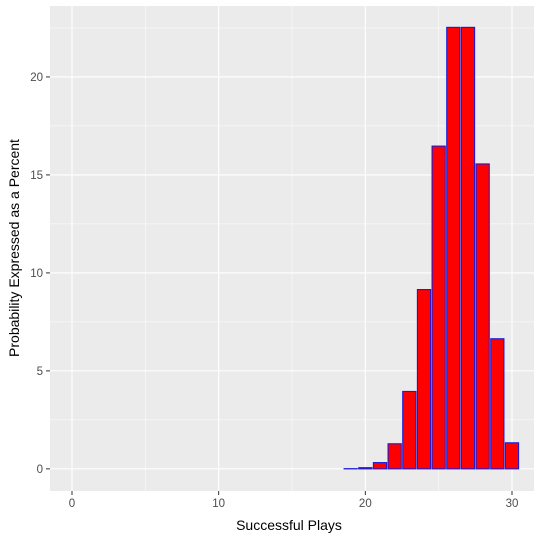  I want to click on x-tick-label: 10, so click(218, 504).